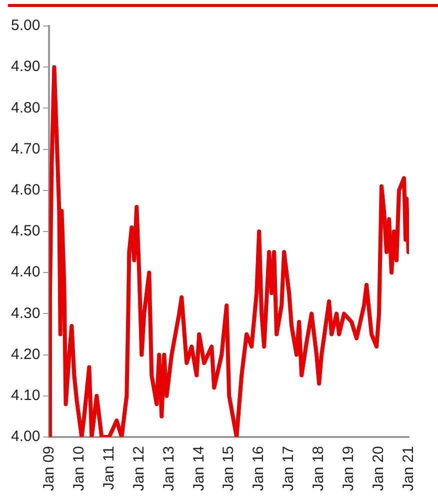 The image size is (438, 502). I want to click on y-tick-label: 4.30, so click(25, 313).